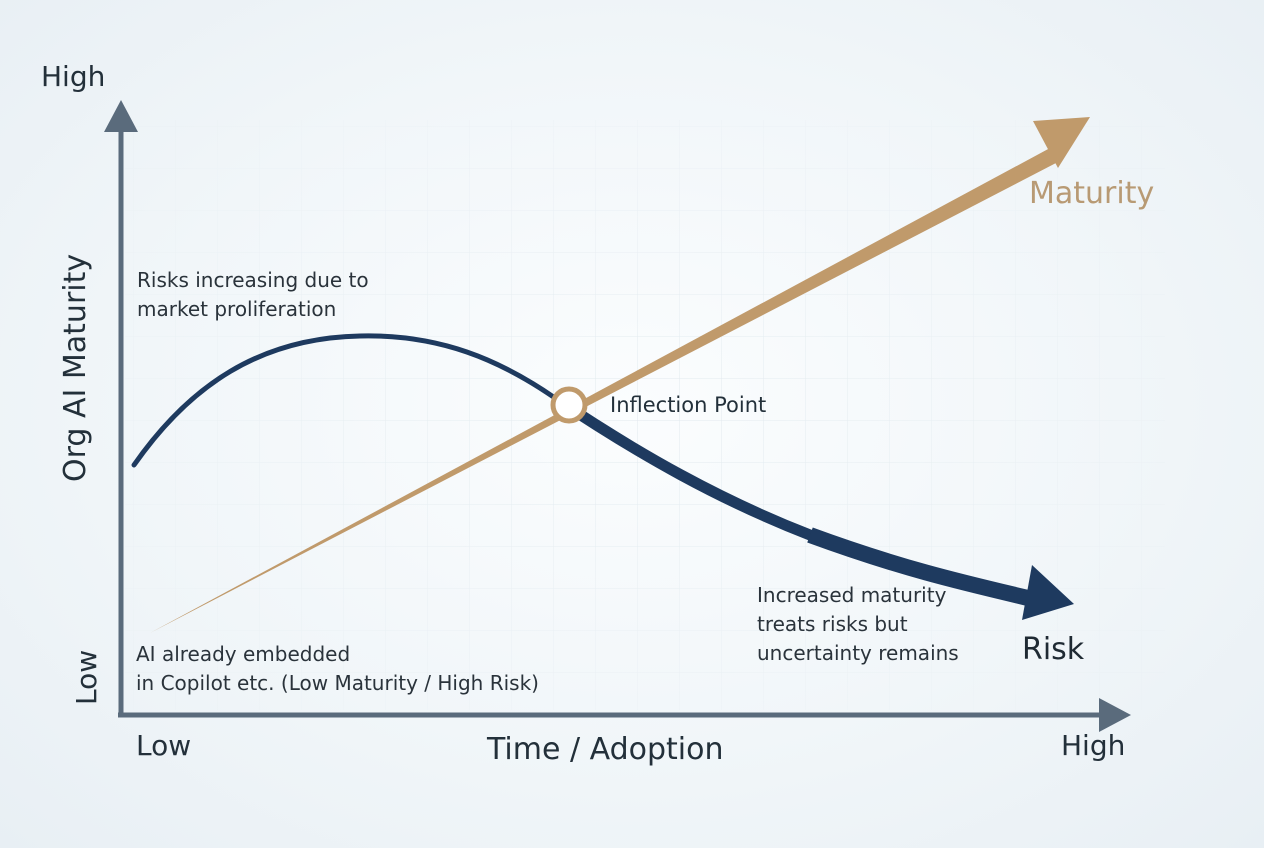 Image resolution: width=1264 pixels, height=848 pixels. What do you see at coordinates (858, 653) in the screenshot?
I see `annotation-line: uncertainty remains` at bounding box center [858, 653].